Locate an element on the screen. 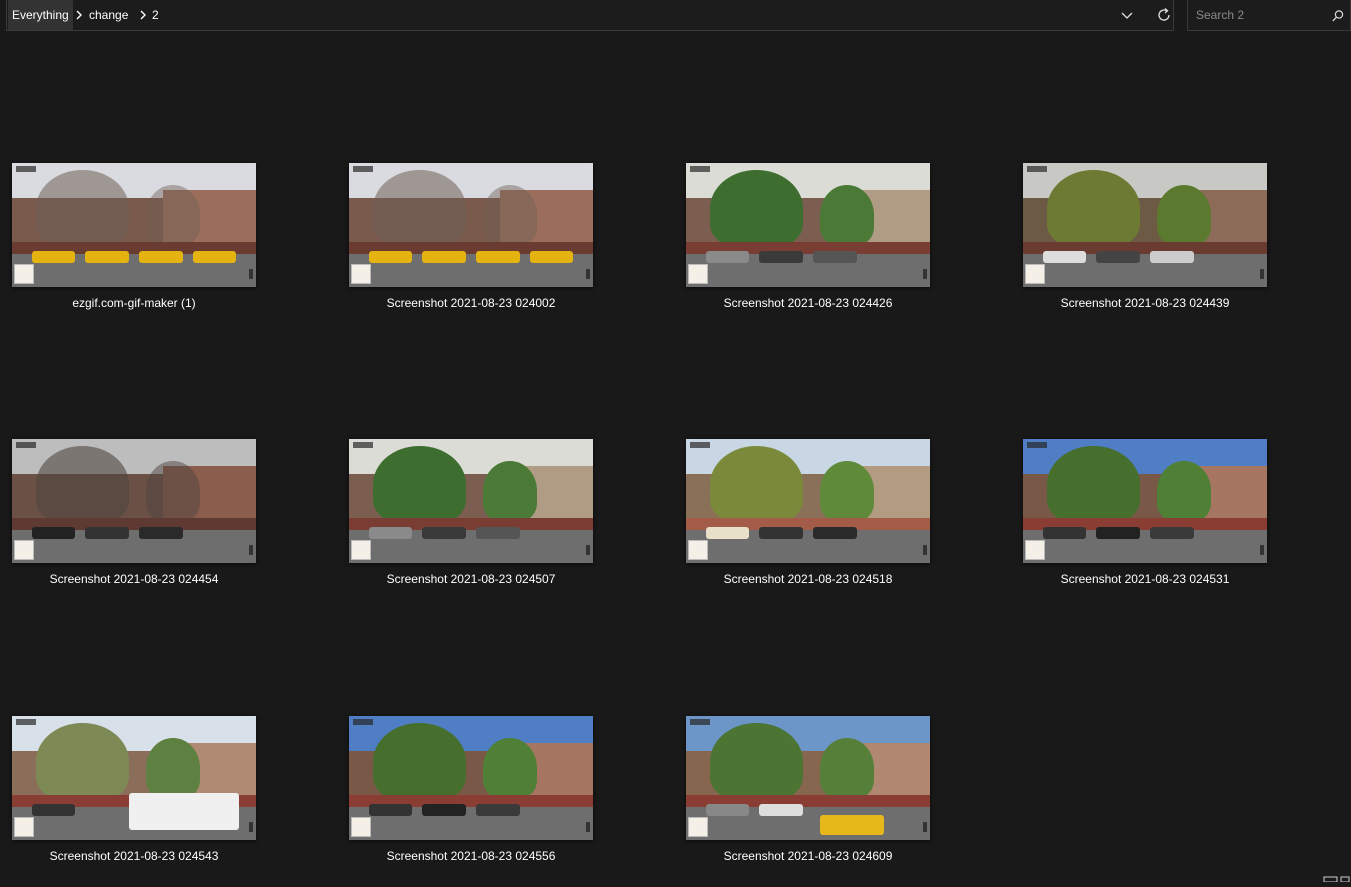  search-icon is located at coordinates (1338, 16).